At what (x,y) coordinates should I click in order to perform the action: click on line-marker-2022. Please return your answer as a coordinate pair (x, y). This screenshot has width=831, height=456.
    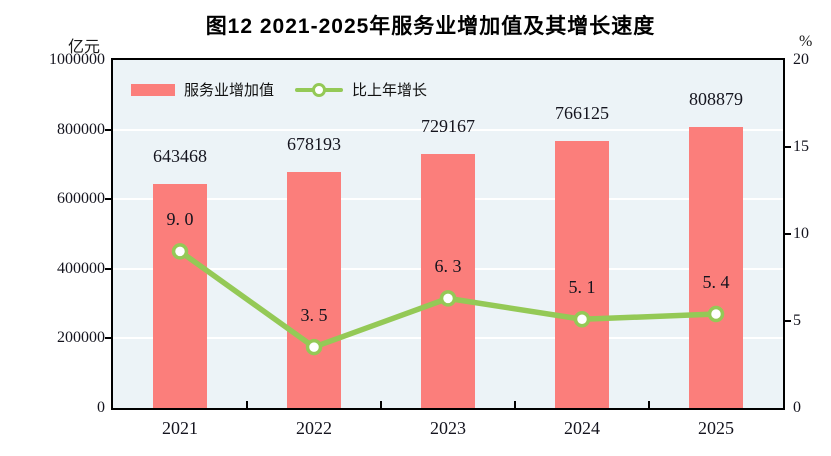
    Looking at the image, I should click on (314, 347).